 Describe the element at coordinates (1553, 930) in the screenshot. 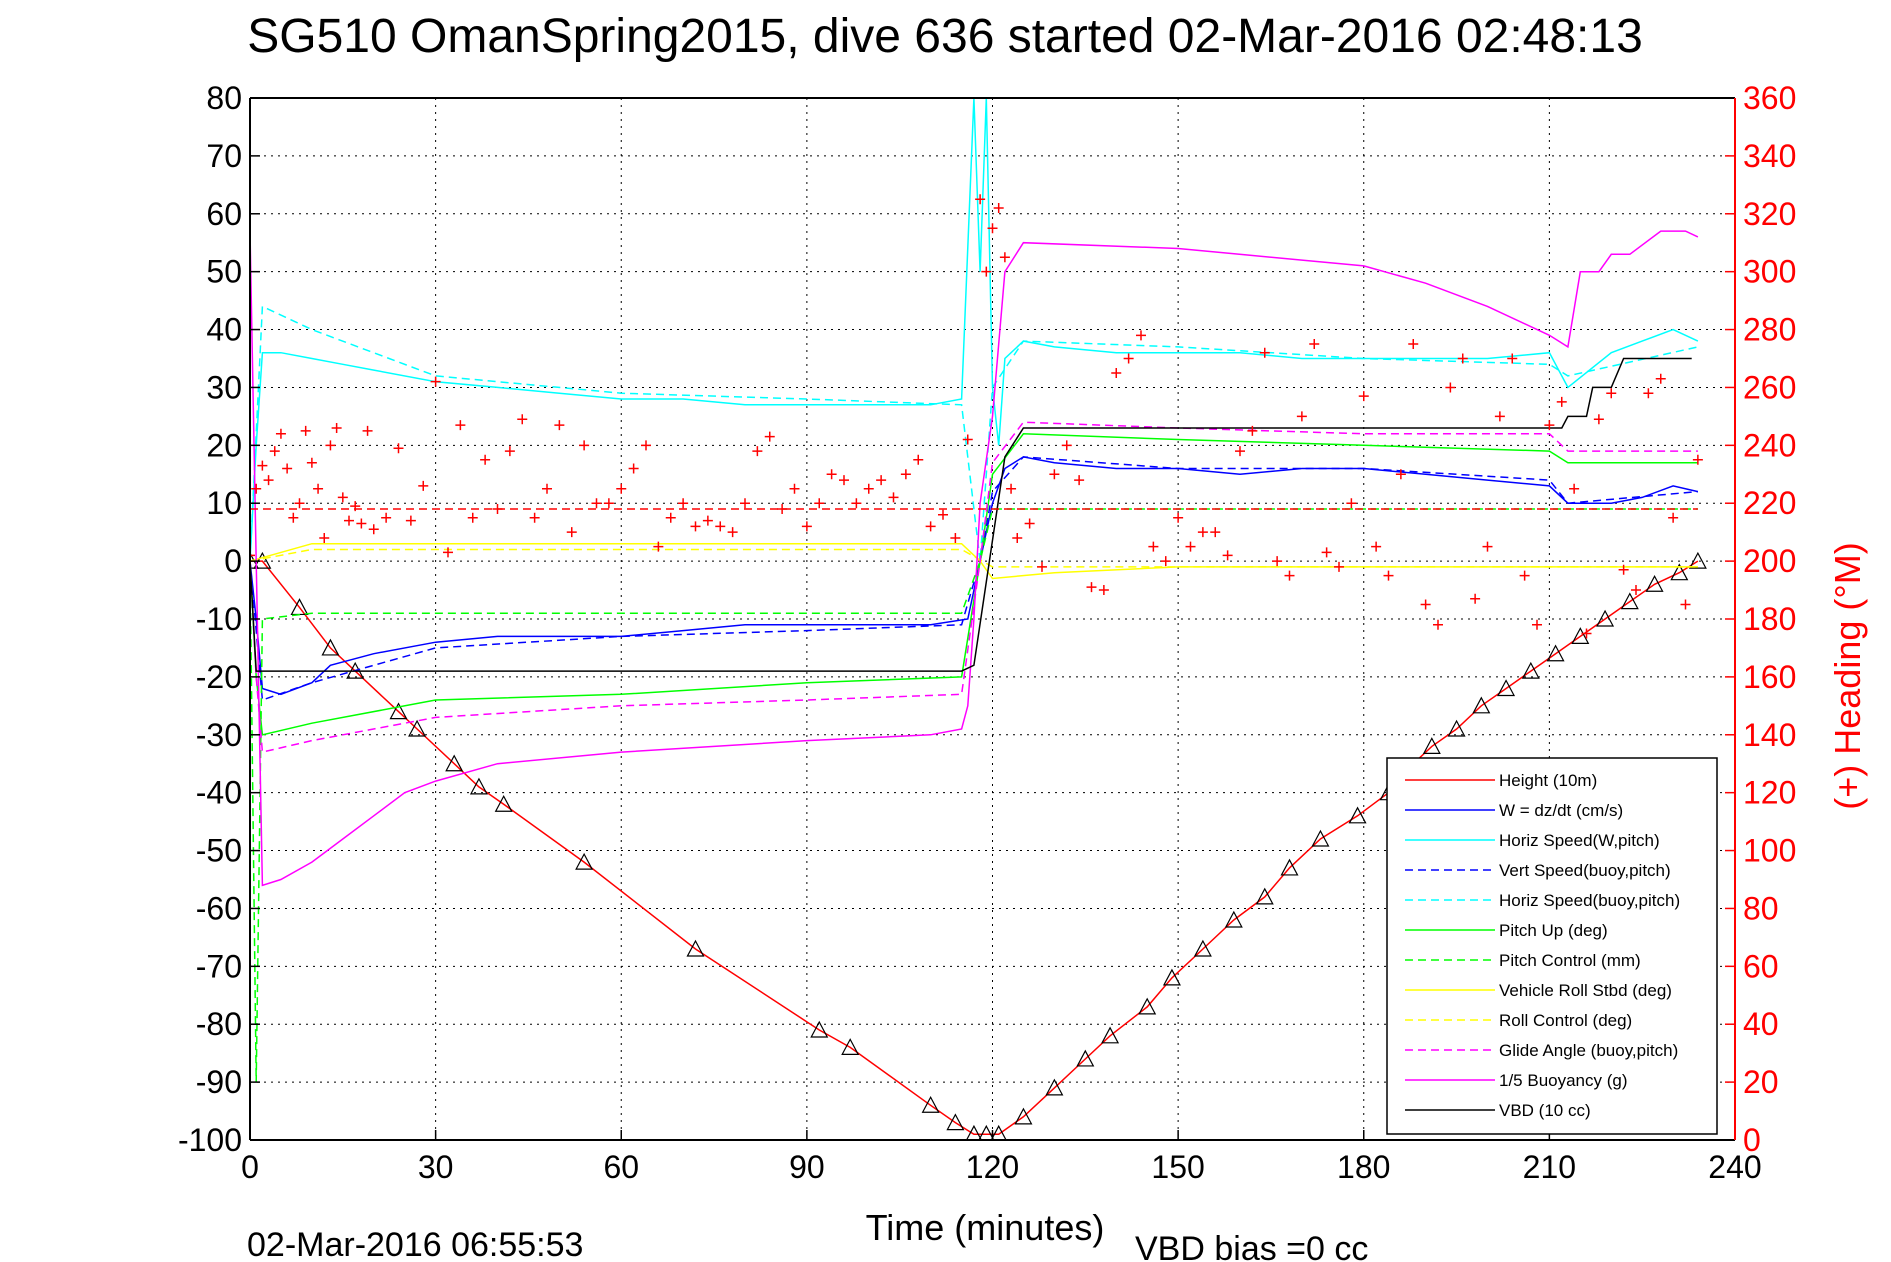

I see `legend-label: Pitch Up (deg)` at that location.